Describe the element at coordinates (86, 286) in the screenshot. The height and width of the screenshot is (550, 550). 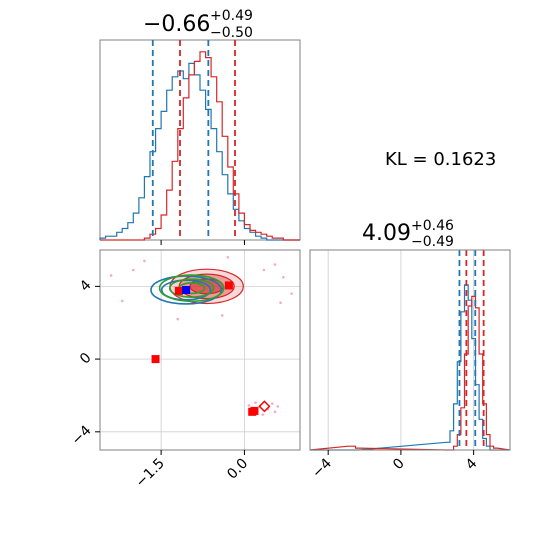
I see `joint-ytick-label: 4` at that location.